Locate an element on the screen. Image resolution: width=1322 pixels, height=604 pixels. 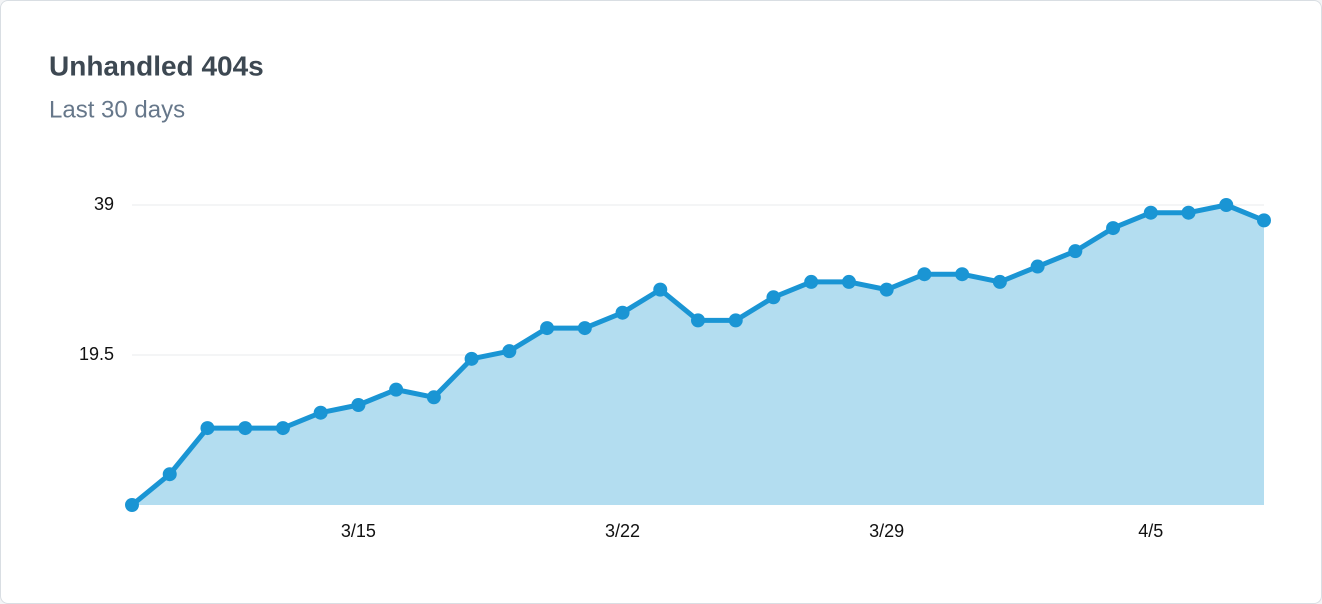
chart-subtitle: Last 30 days is located at coordinates (117, 109).